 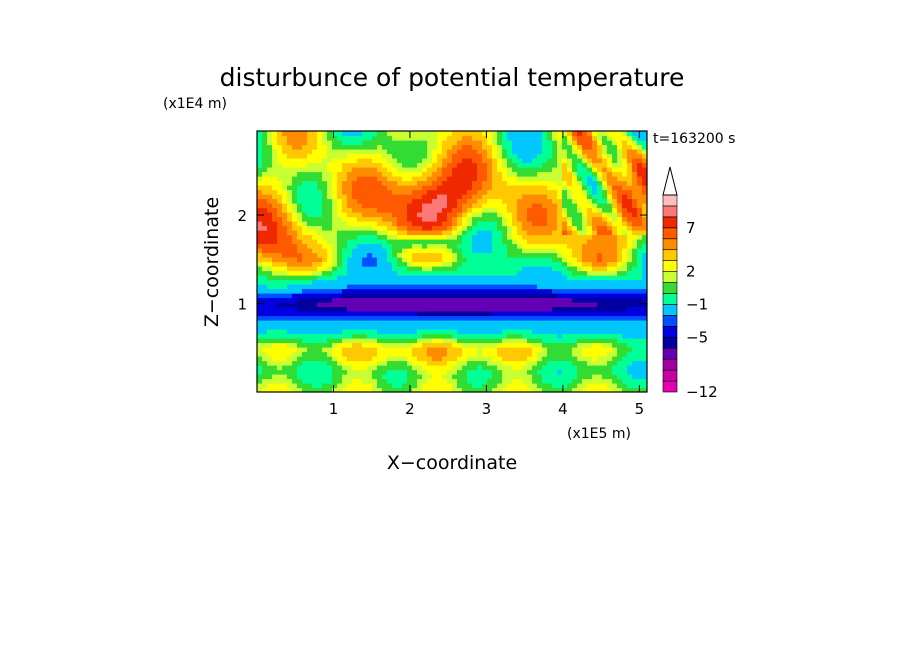 What do you see at coordinates (702, 392) in the screenshot?
I see `colorbar-label: −12` at bounding box center [702, 392].